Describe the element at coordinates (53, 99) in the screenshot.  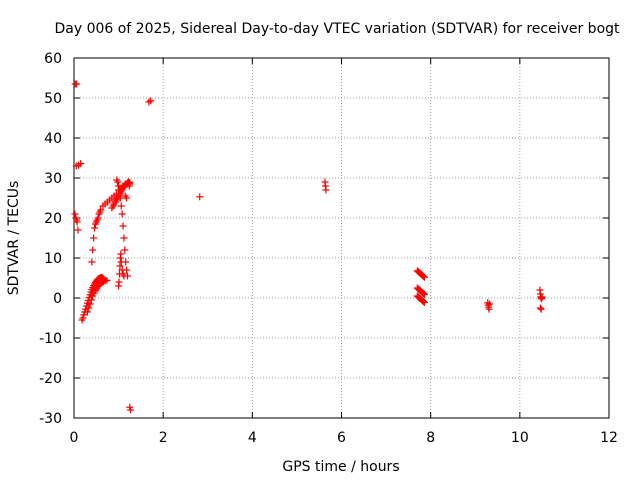
I see `y-tick-label: 50` at that location.